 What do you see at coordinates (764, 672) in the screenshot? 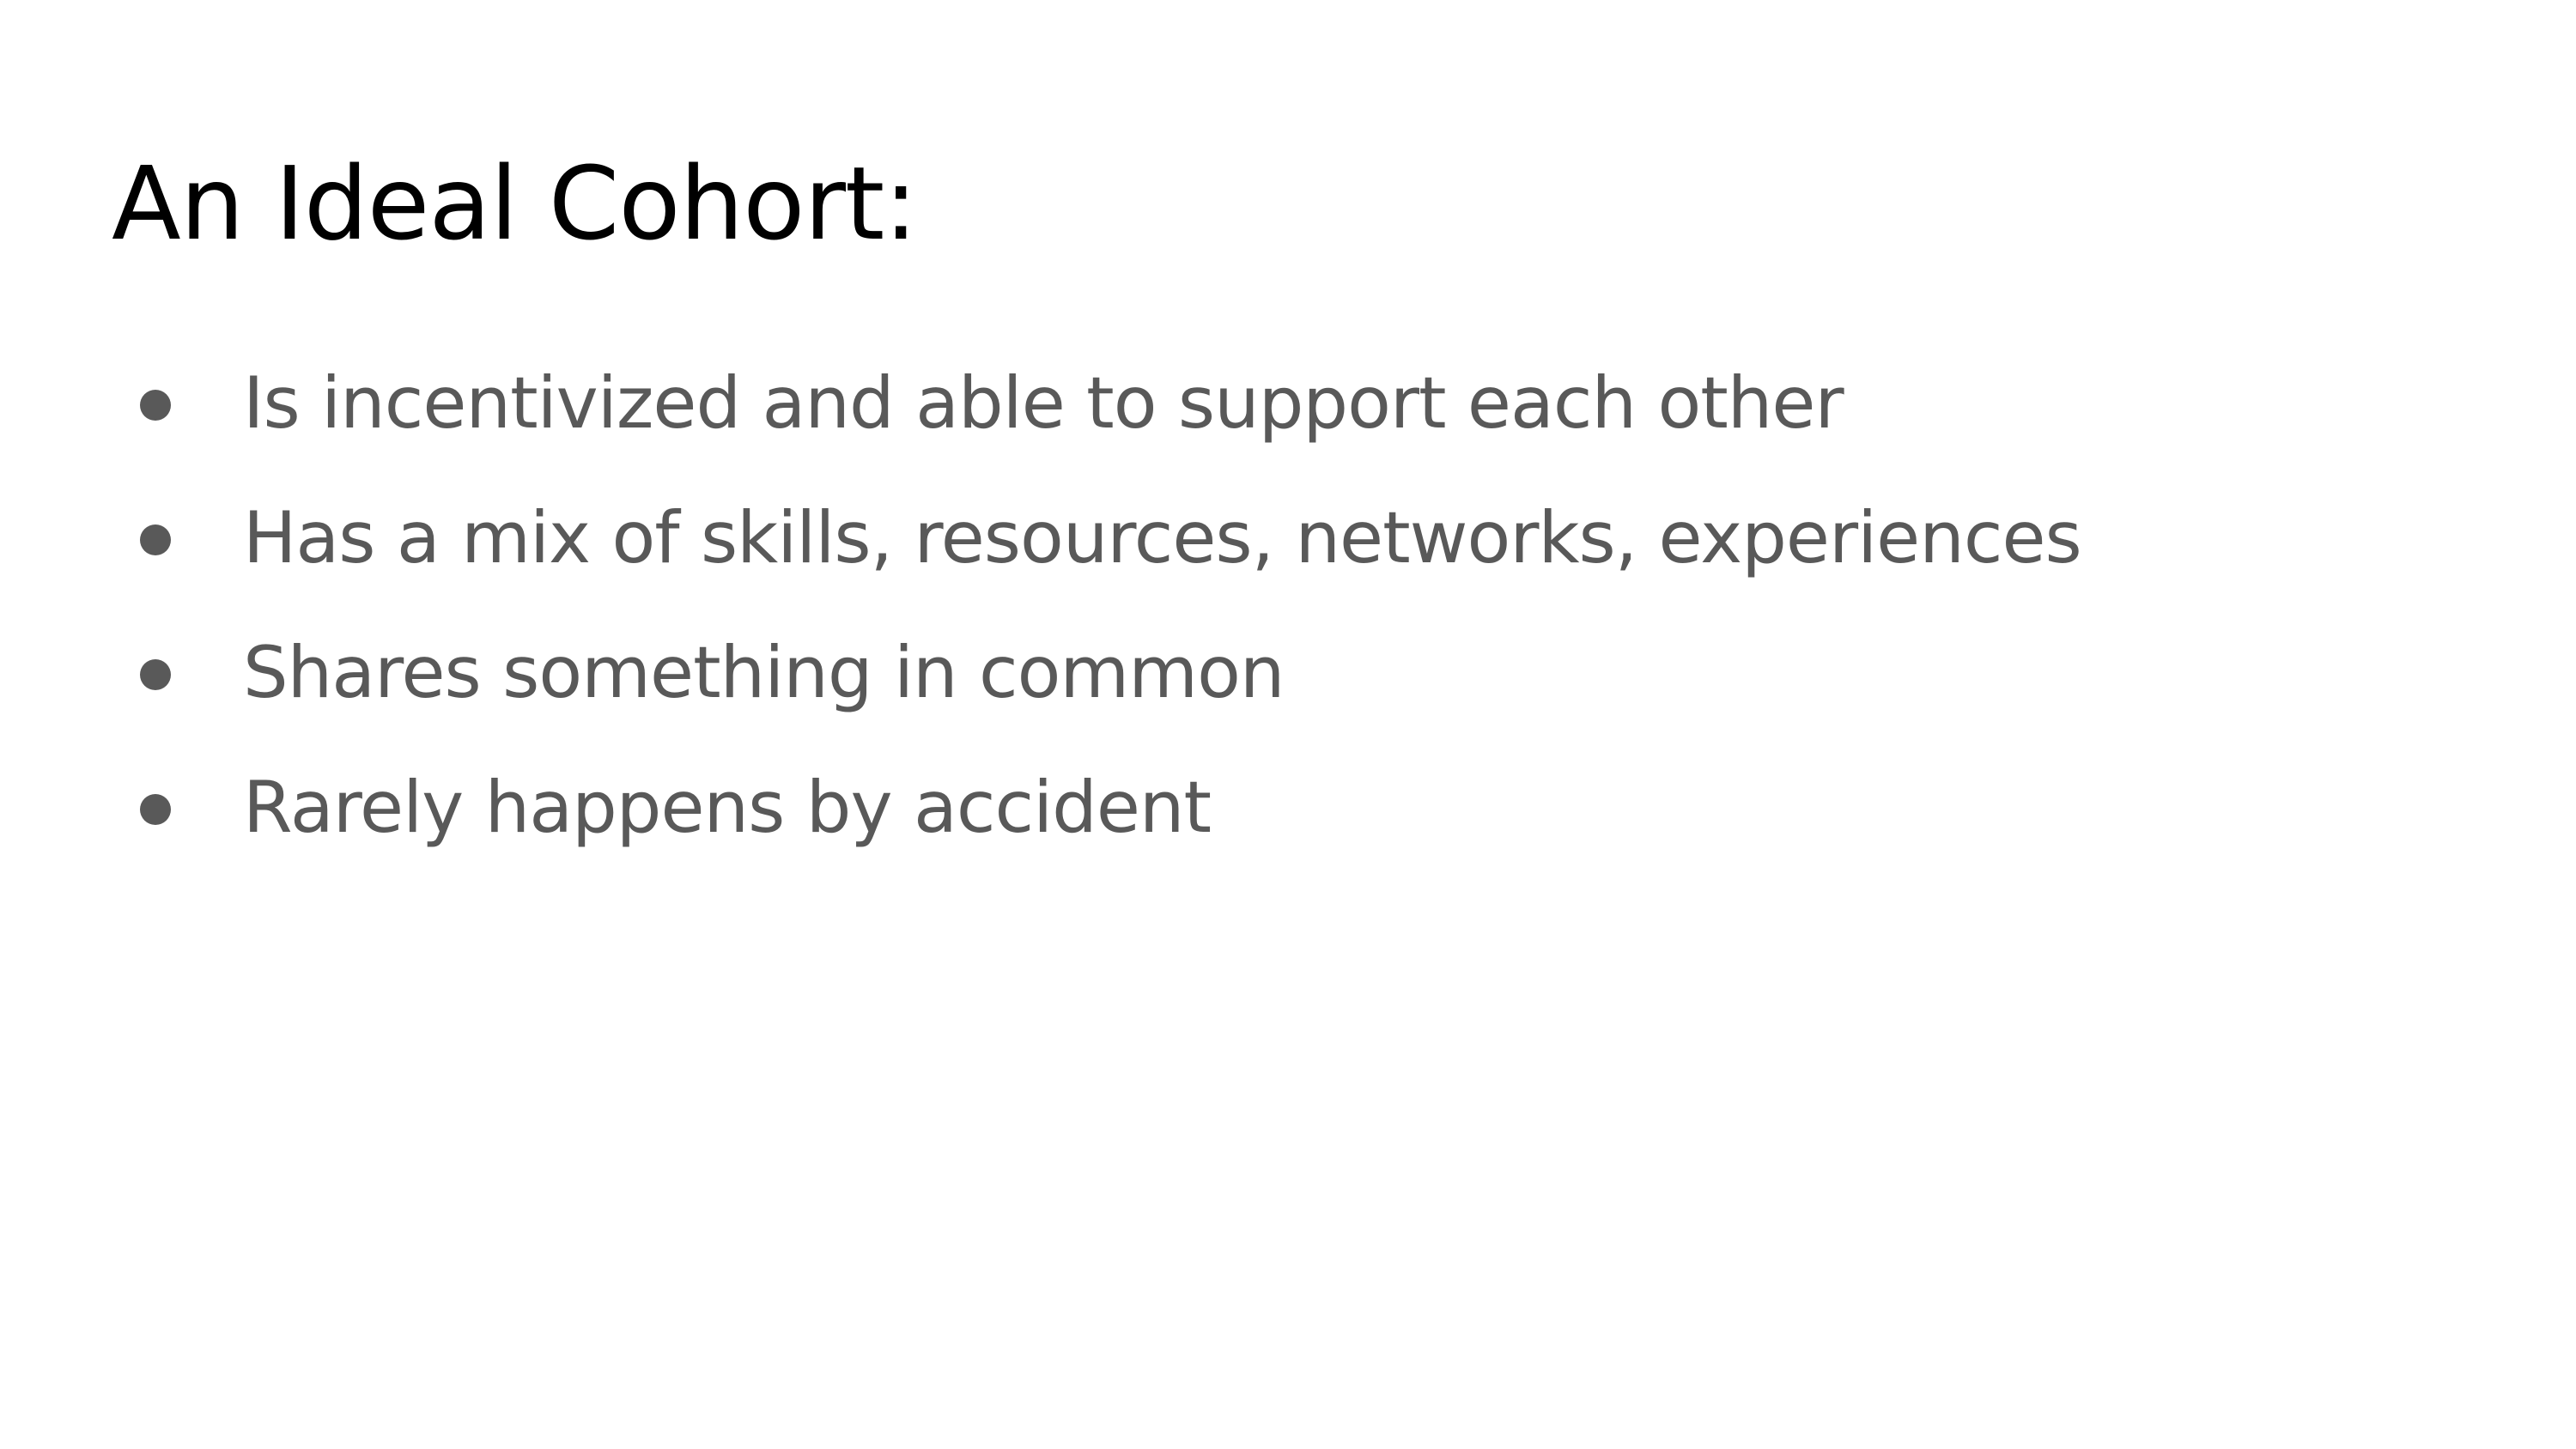
I see `bullet-text: Shares something in common` at bounding box center [764, 672].